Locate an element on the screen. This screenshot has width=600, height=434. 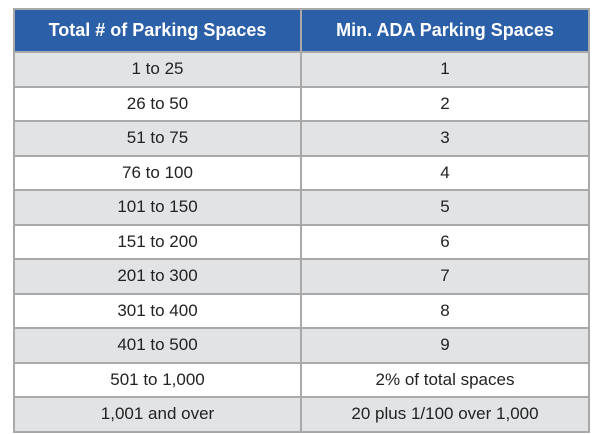
total-spaces-cell: 51 to 75 is located at coordinates (157, 138).